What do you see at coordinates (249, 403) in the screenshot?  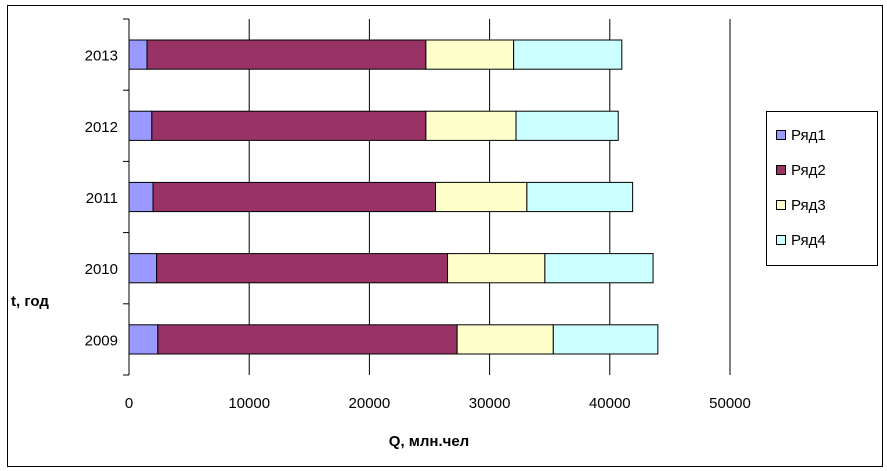 I see `x-tick-label: 10000` at bounding box center [249, 403].